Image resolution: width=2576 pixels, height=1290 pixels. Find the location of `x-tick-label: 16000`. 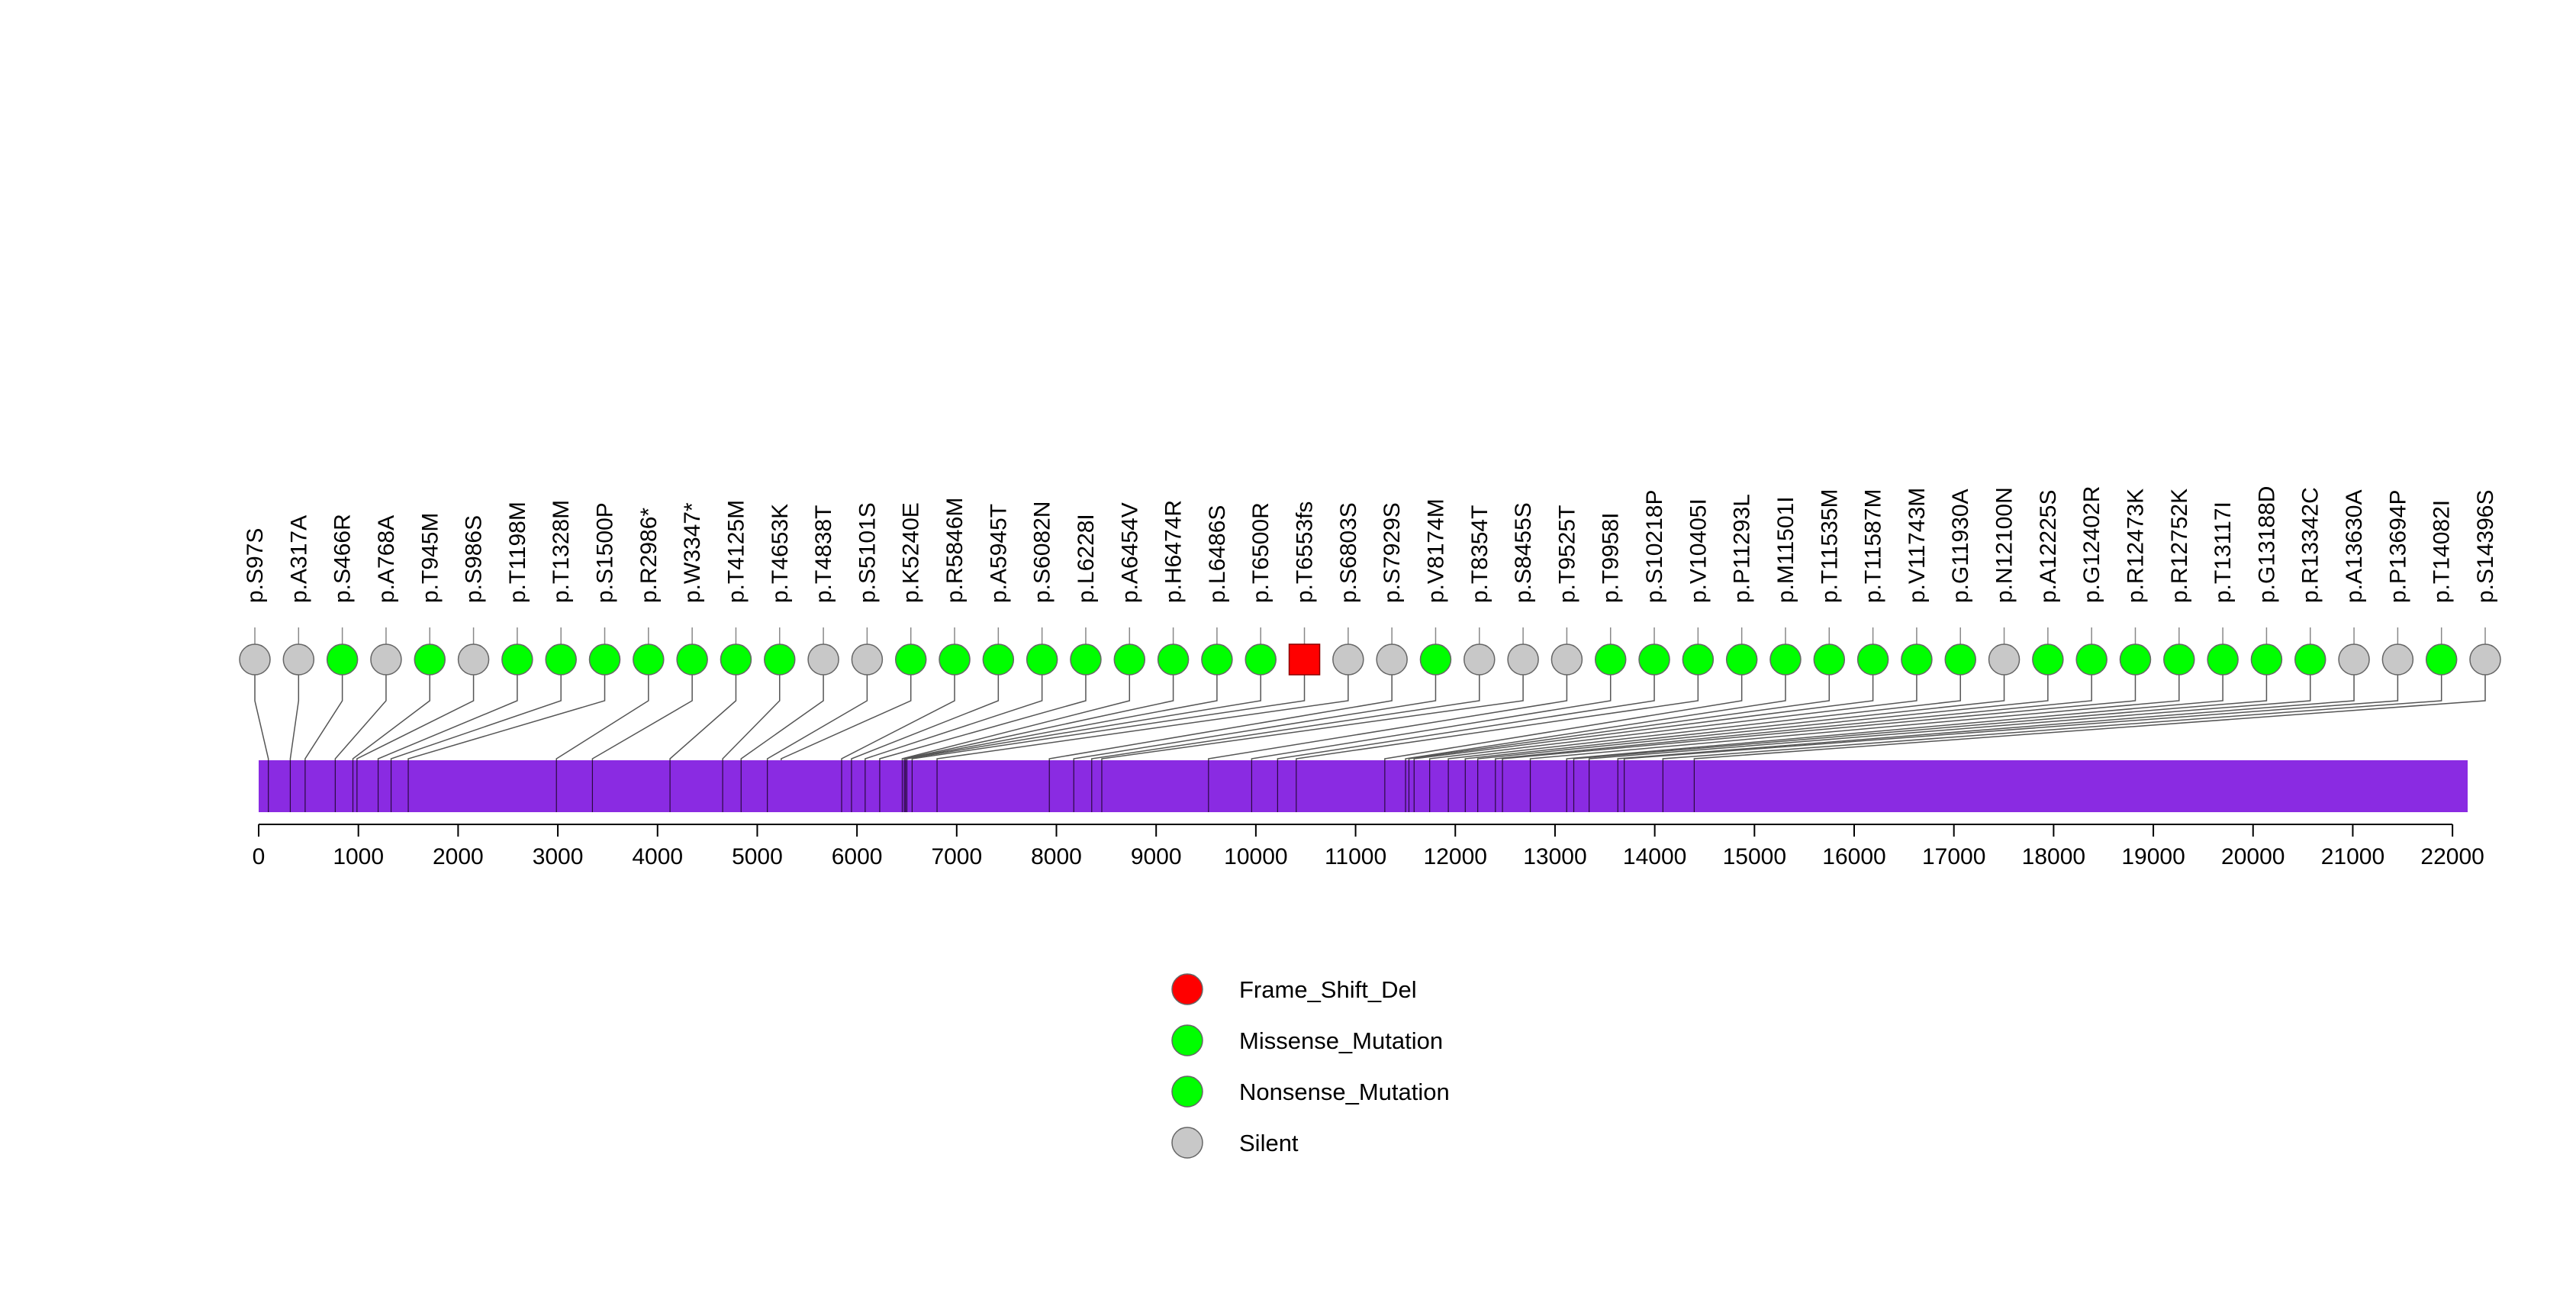

x-tick-label: 16000 is located at coordinates (1853, 857).